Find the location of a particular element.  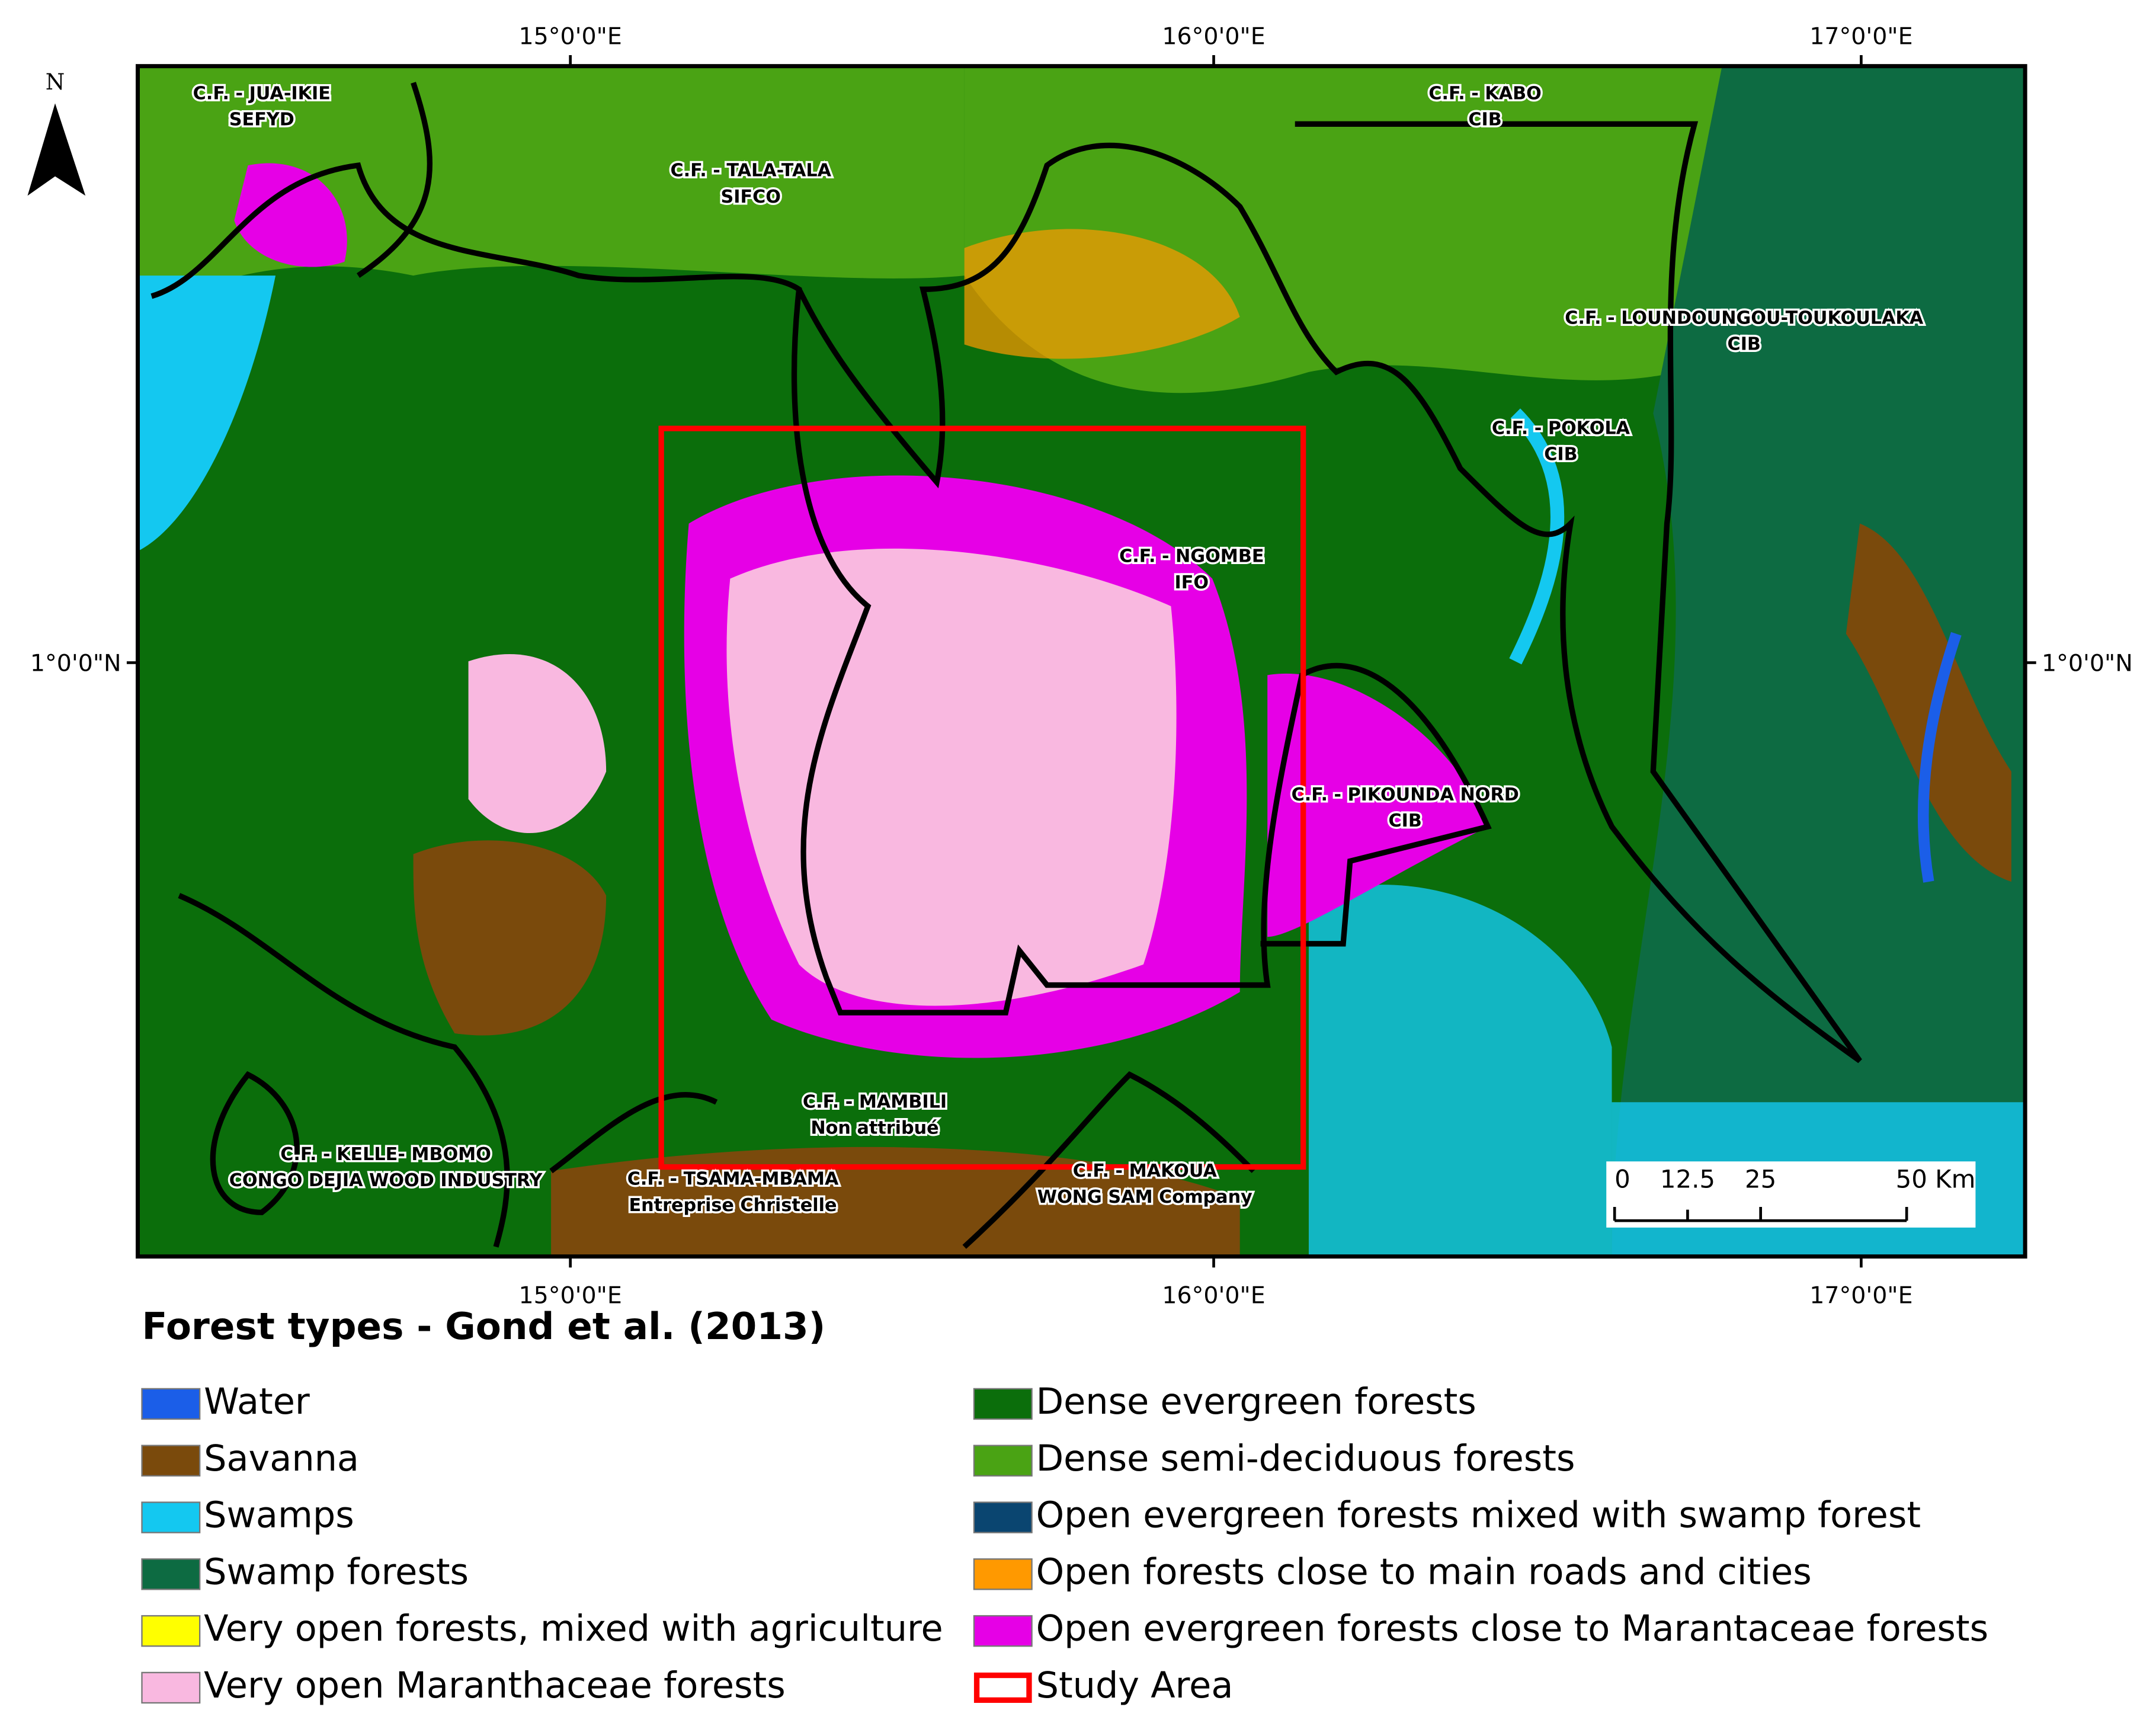

scale-label: 12.5 is located at coordinates (1688, 1178).